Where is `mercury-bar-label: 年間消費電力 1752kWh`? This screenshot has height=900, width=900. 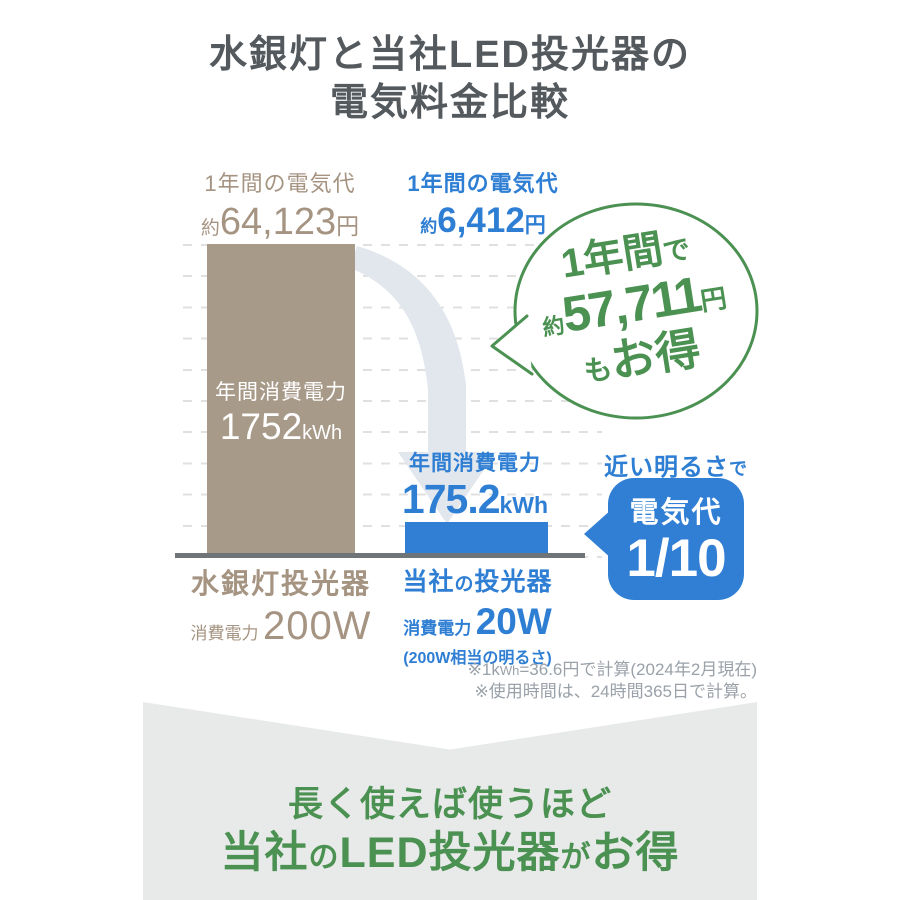
mercury-bar-label: 年間消費電力 1752kWh is located at coordinates (281, 412).